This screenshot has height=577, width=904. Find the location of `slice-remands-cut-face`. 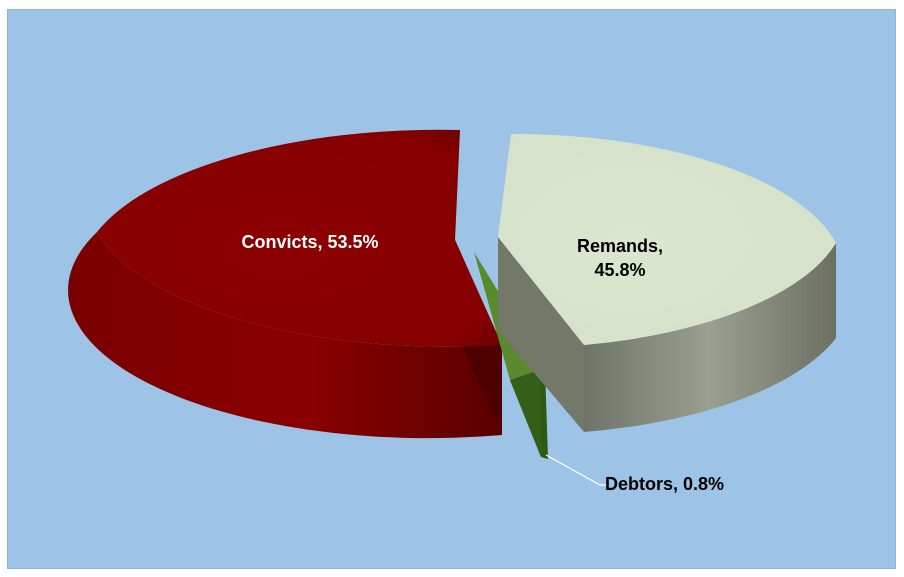

slice-remands-cut-face is located at coordinates (541, 334).